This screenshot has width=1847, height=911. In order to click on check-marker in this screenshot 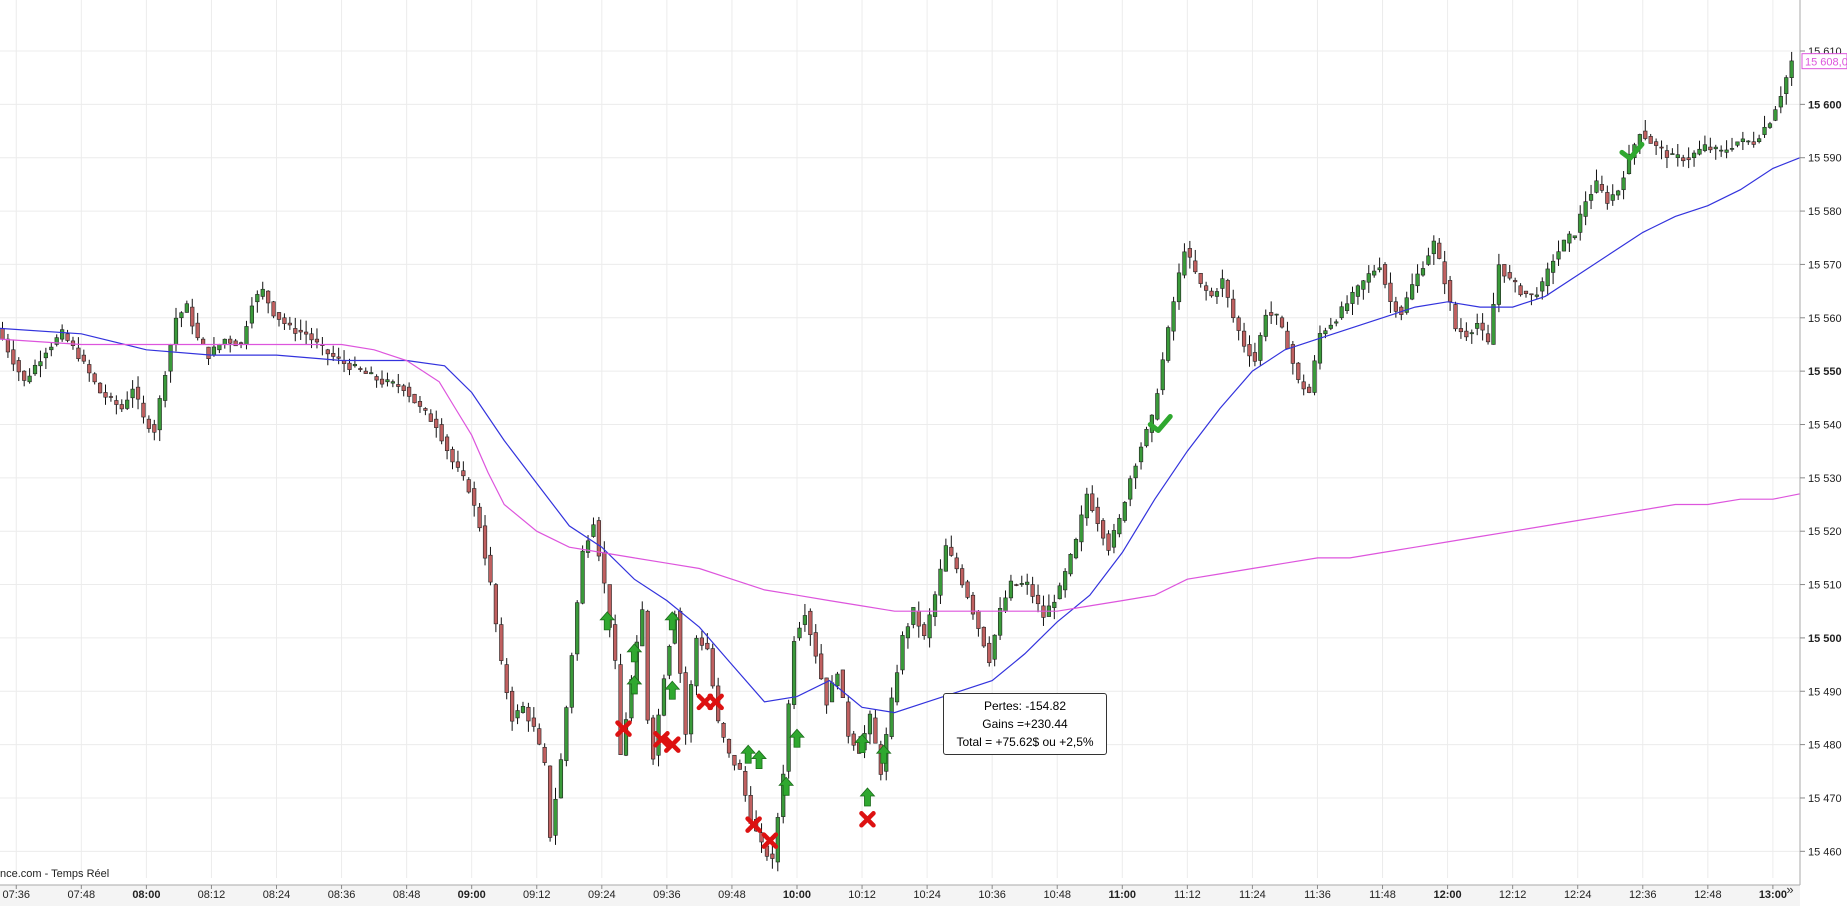, I will do `click(1160, 423)`.